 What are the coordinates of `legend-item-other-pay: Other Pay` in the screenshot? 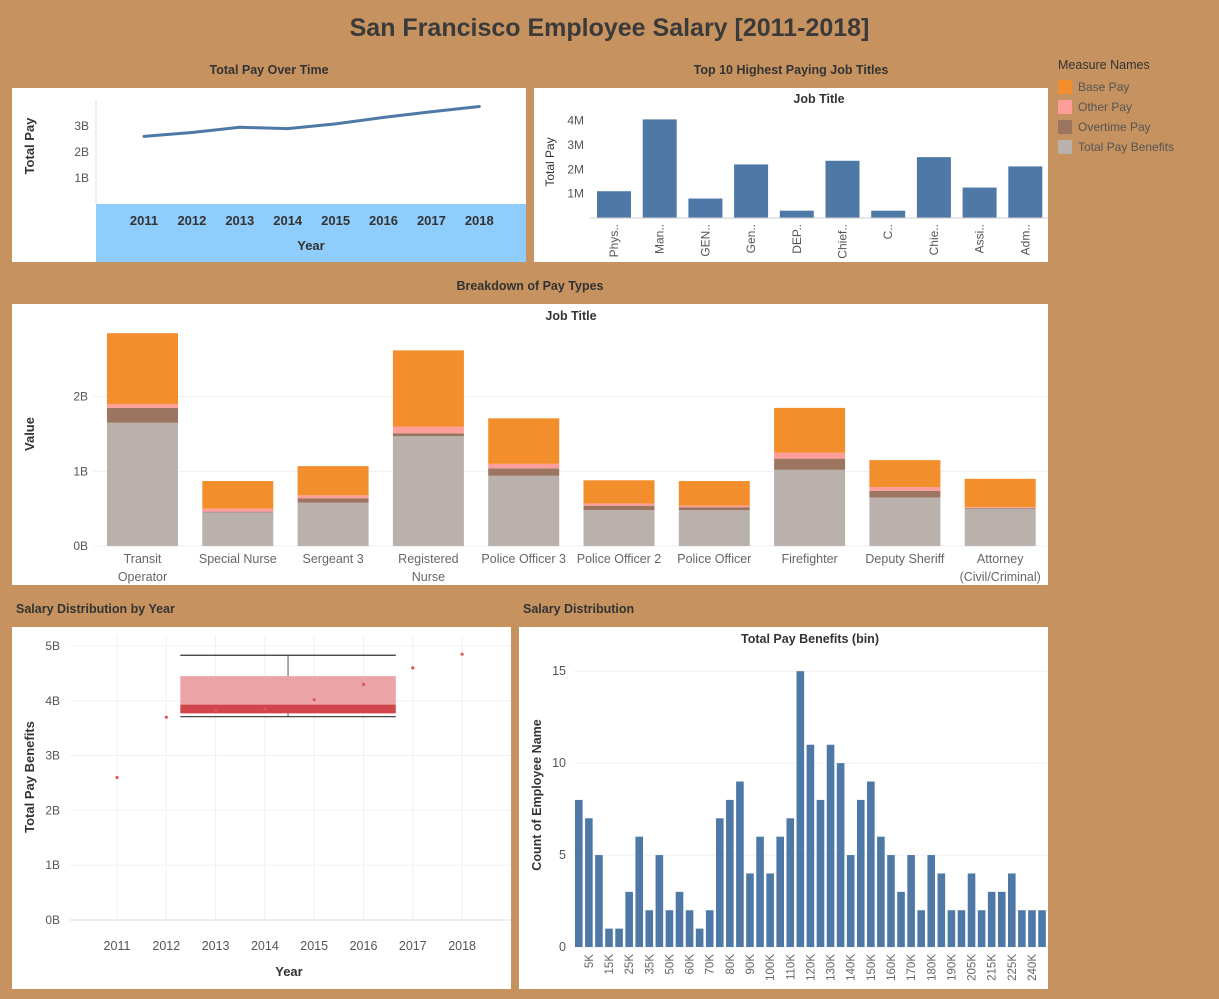 It's located at (1135, 107).